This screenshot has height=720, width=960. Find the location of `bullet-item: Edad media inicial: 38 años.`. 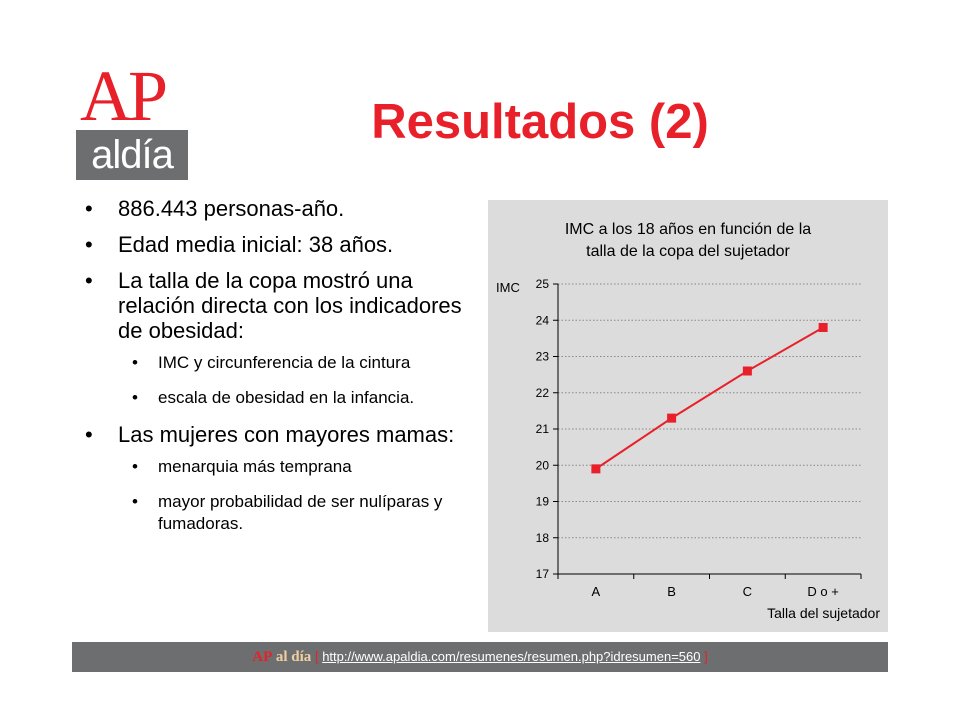

bullet-item: Edad media inicial: 38 años. is located at coordinates (280, 244).